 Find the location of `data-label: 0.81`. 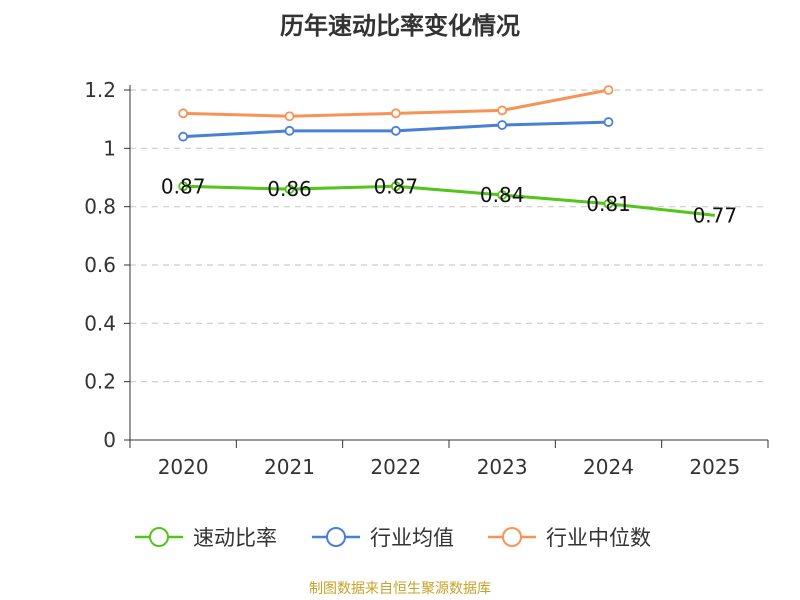

data-label: 0.81 is located at coordinates (608, 204).